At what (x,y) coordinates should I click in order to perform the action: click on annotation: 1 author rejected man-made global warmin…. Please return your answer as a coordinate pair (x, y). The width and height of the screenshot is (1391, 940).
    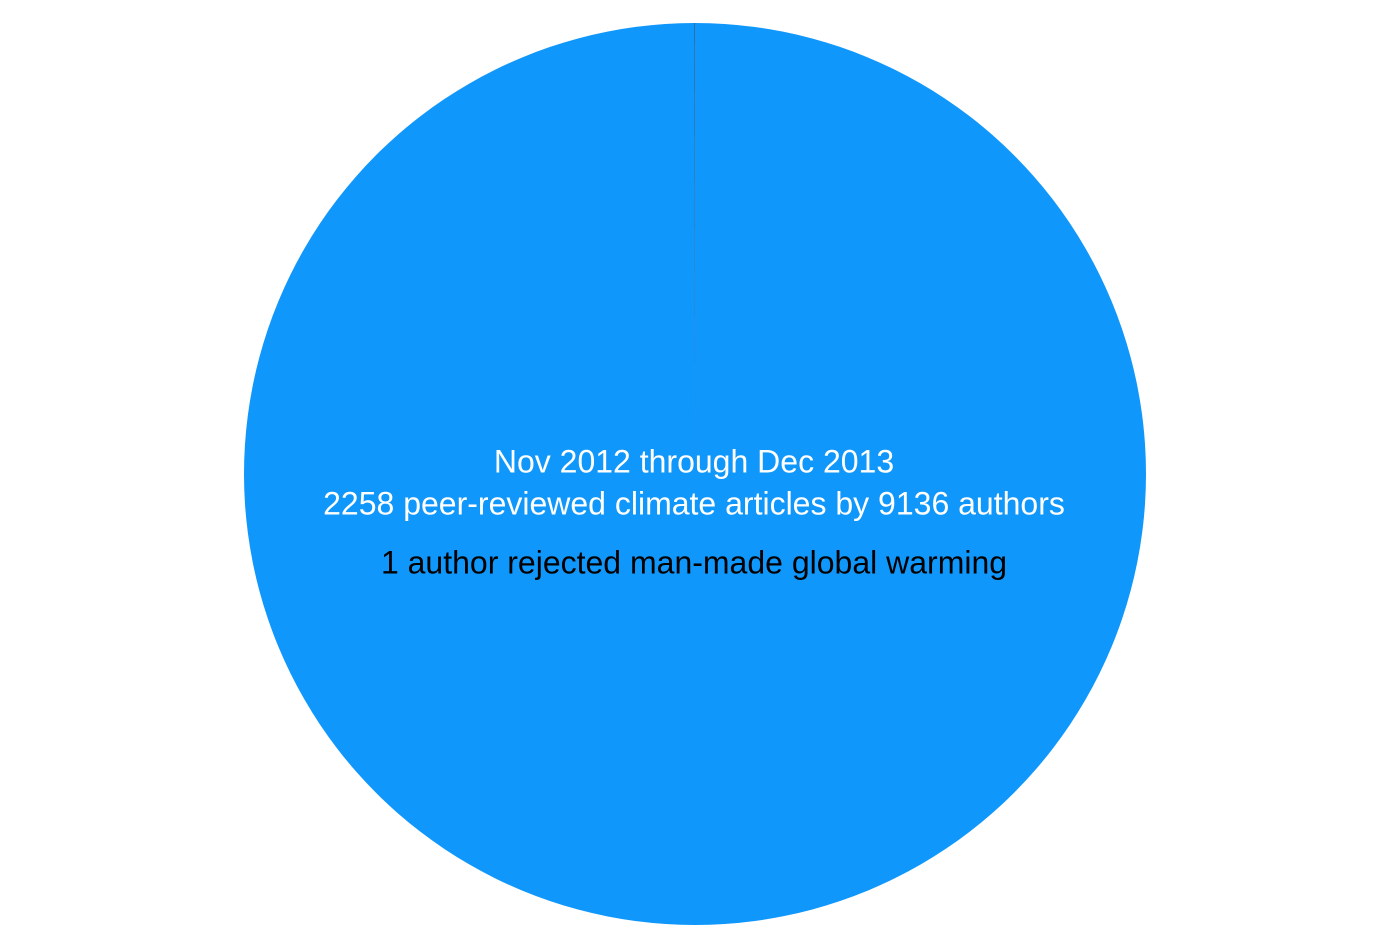
    Looking at the image, I should click on (694, 562).